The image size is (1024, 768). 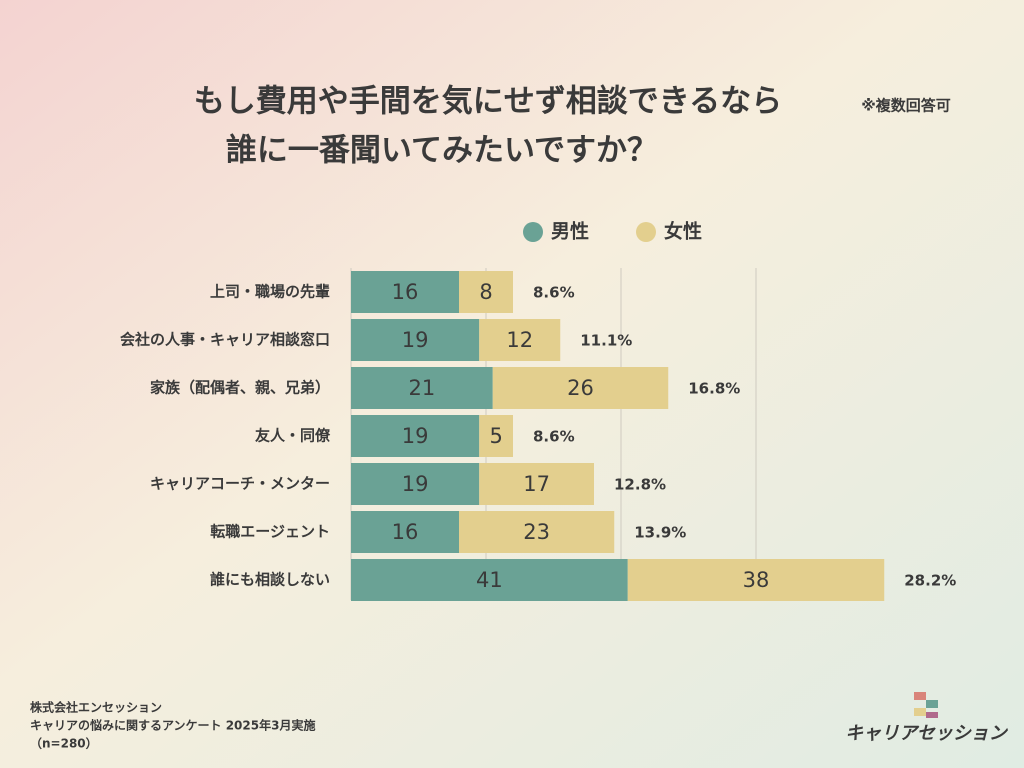 What do you see at coordinates (225, 340) in the screenshot?
I see `y-tick-label: 会社の人事・キャリア相談窓口` at bounding box center [225, 340].